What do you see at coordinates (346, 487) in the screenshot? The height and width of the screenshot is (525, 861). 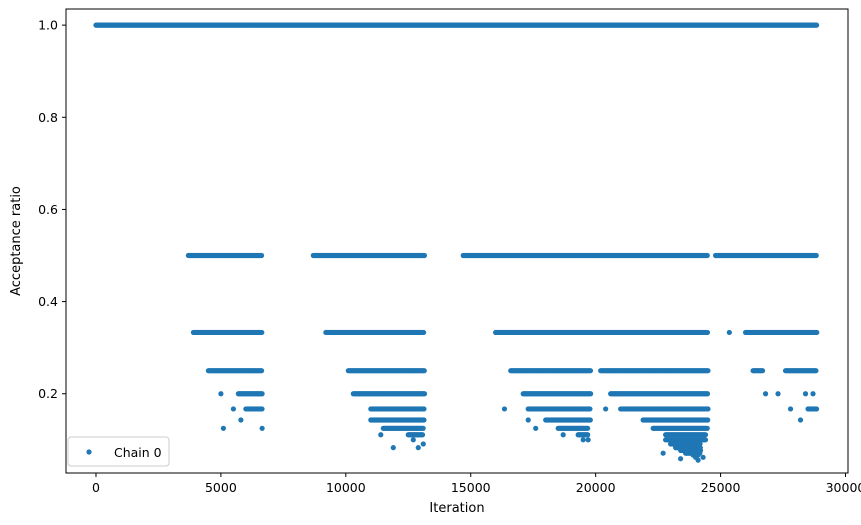 I see `x-tick-label: 10000` at bounding box center [346, 487].